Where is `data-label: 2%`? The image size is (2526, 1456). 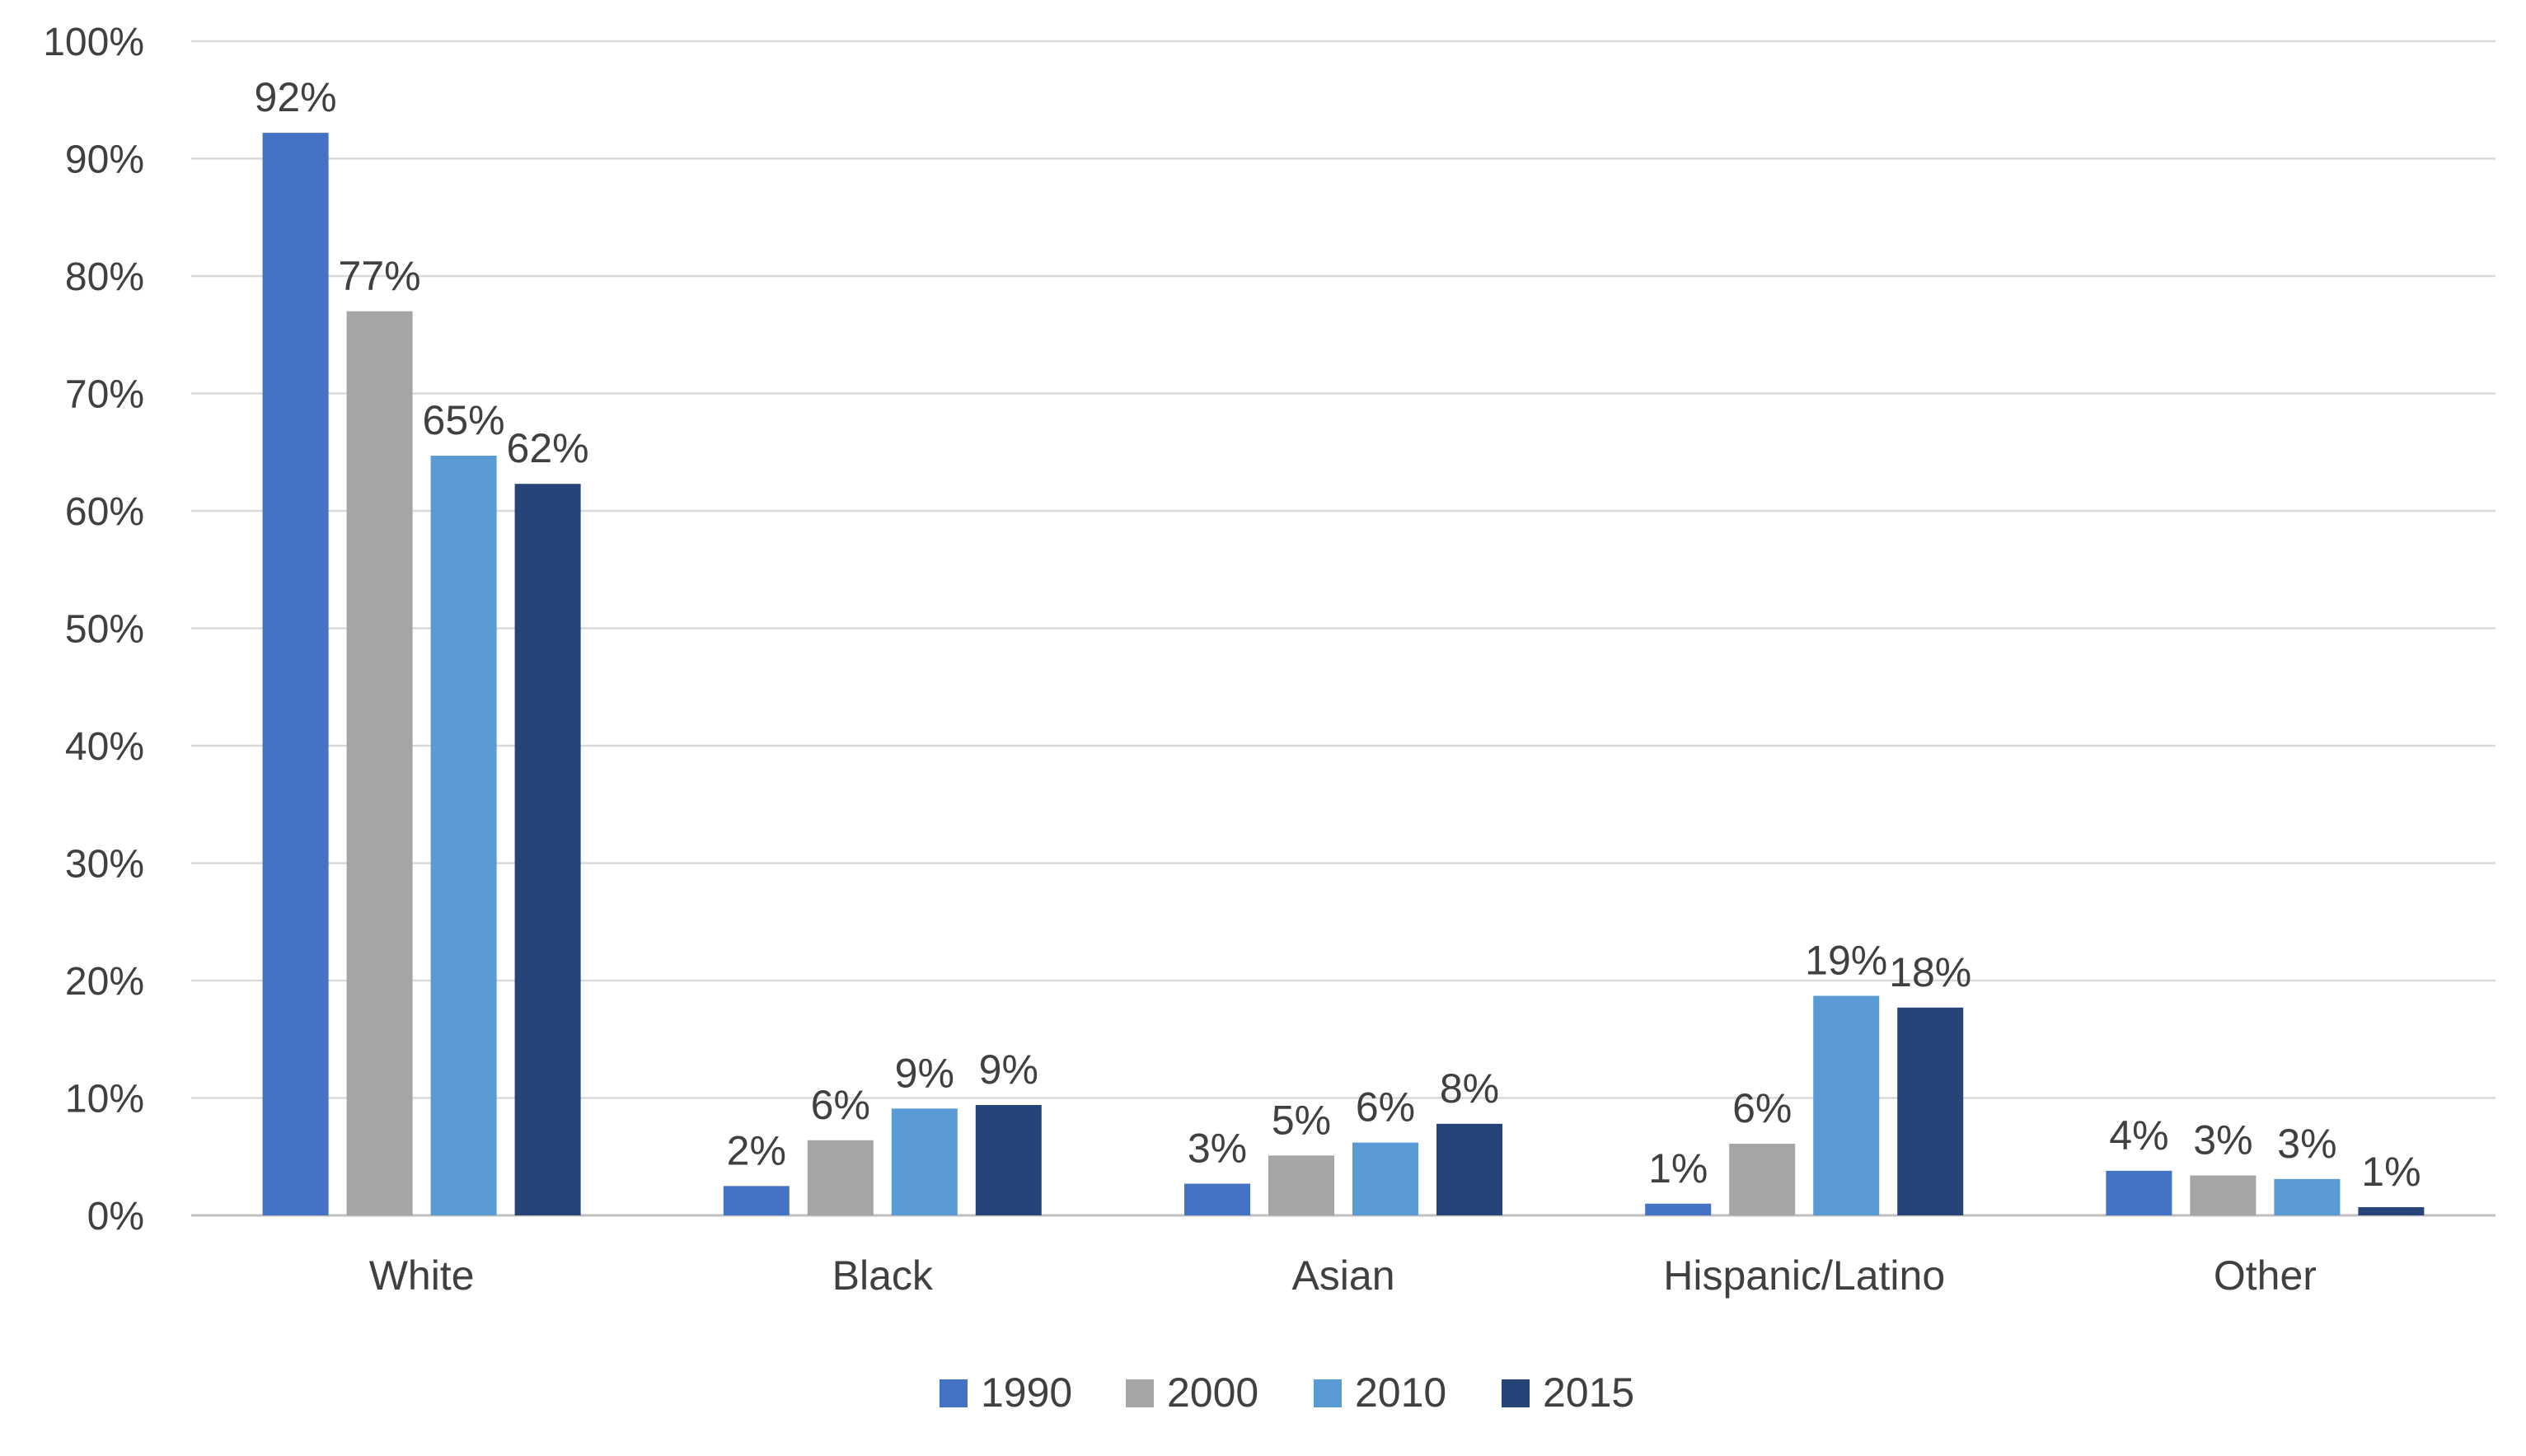 data-label: 2% is located at coordinates (757, 1150).